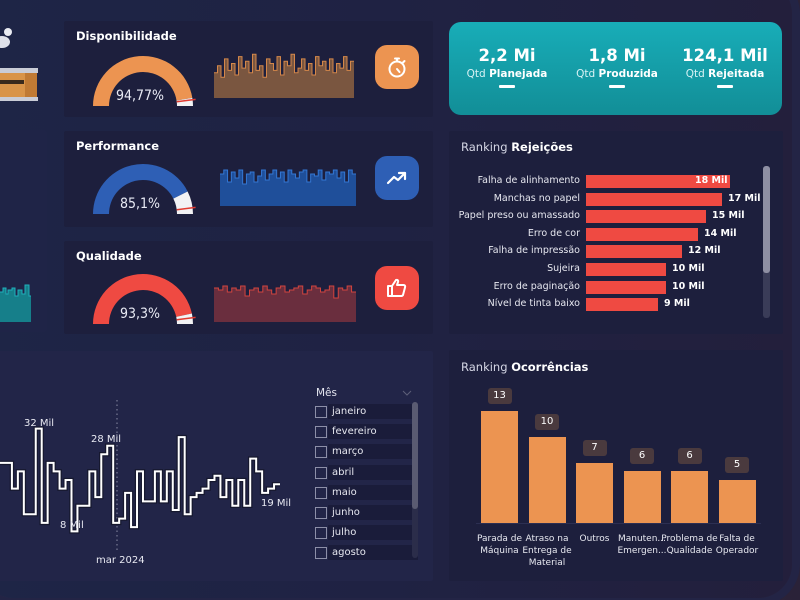 The height and width of the screenshot is (600, 800). What do you see at coordinates (499, 396) in the screenshot?
I see `ocorrencia-value: 13` at bounding box center [499, 396].